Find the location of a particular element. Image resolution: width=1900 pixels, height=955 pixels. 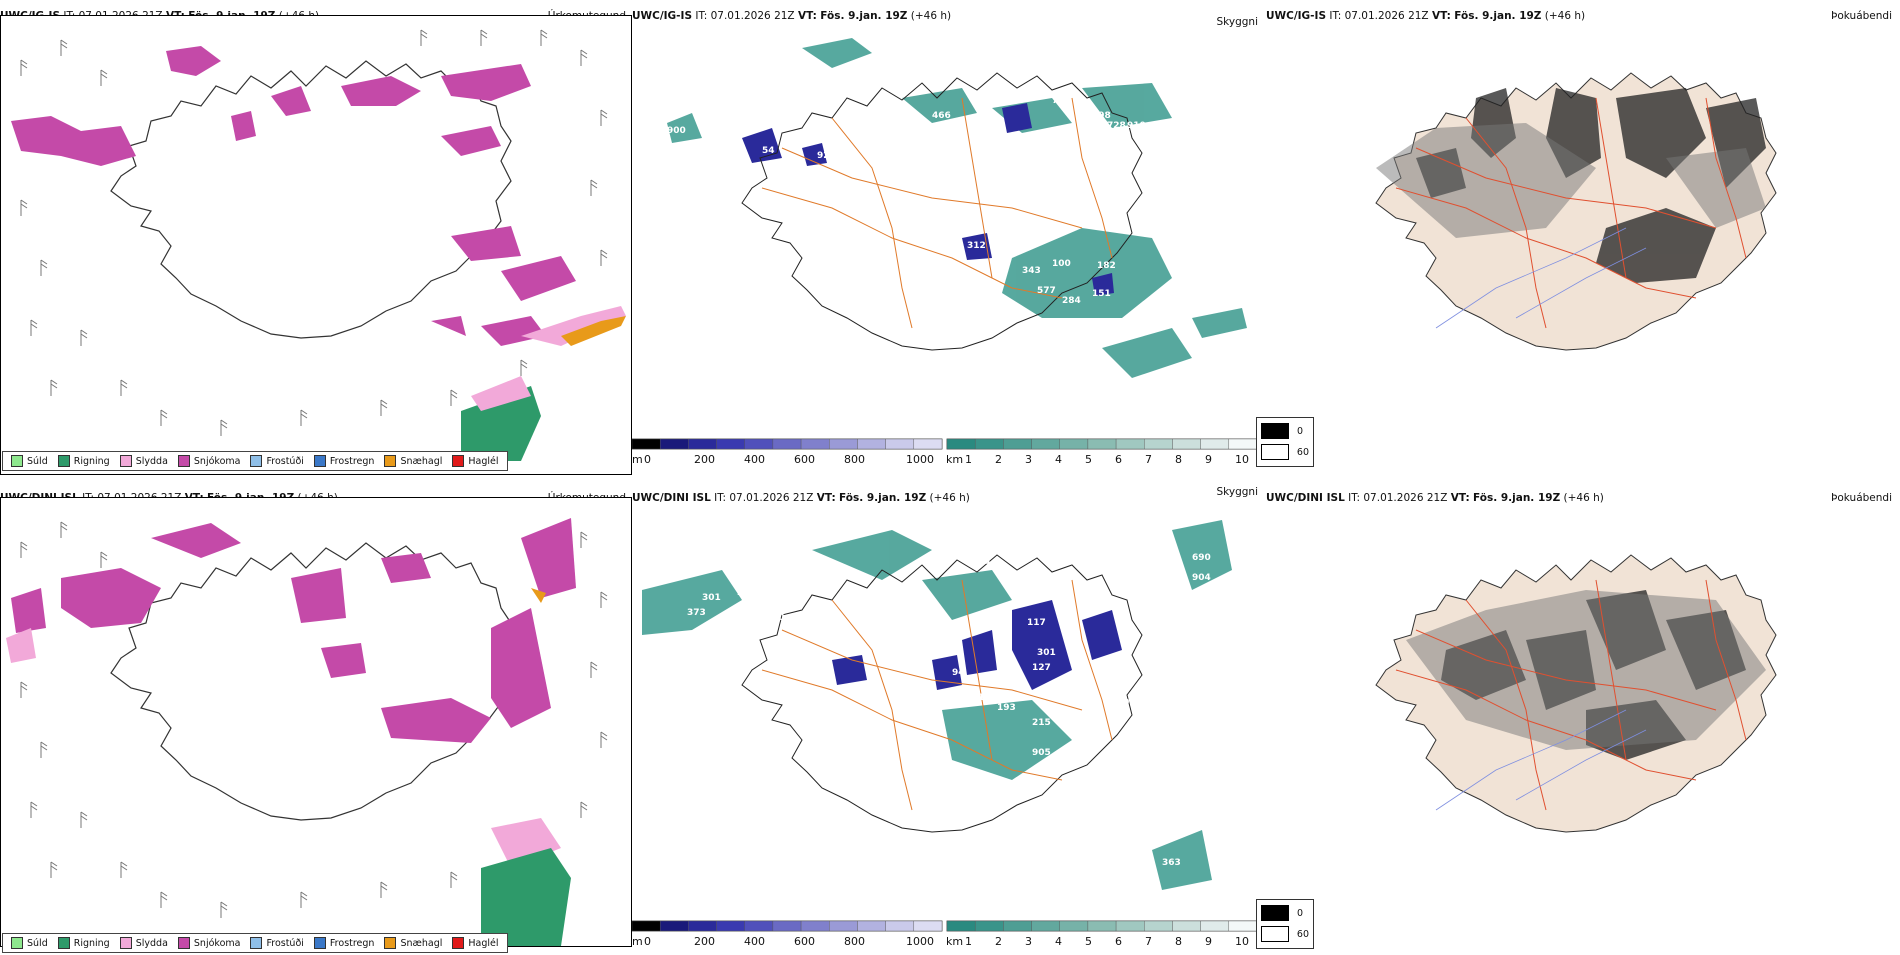

cloud-label: 271 is located at coordinates (766, 101).